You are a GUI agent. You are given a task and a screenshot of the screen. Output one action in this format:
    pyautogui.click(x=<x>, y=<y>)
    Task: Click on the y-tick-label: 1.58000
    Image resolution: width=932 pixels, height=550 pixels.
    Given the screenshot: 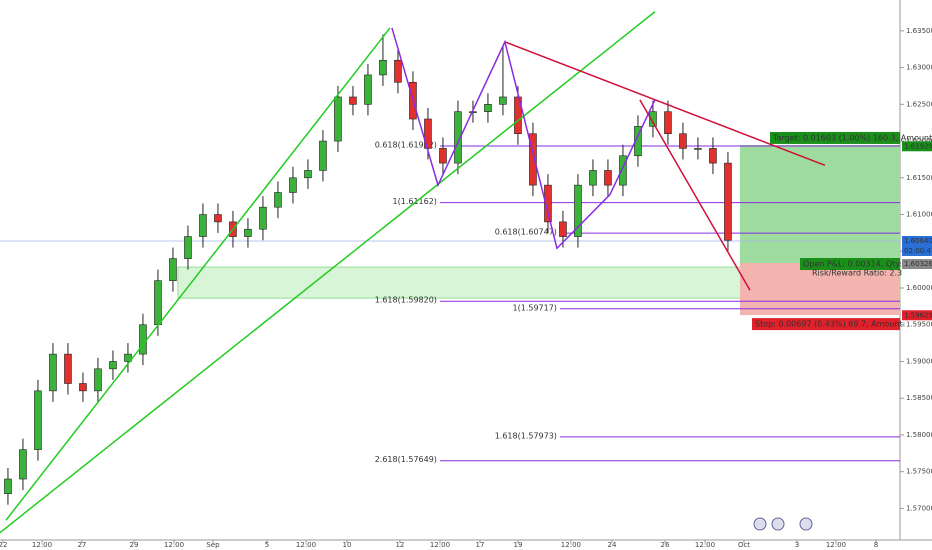 What is the action you would take?
    pyautogui.click(x=919, y=435)
    